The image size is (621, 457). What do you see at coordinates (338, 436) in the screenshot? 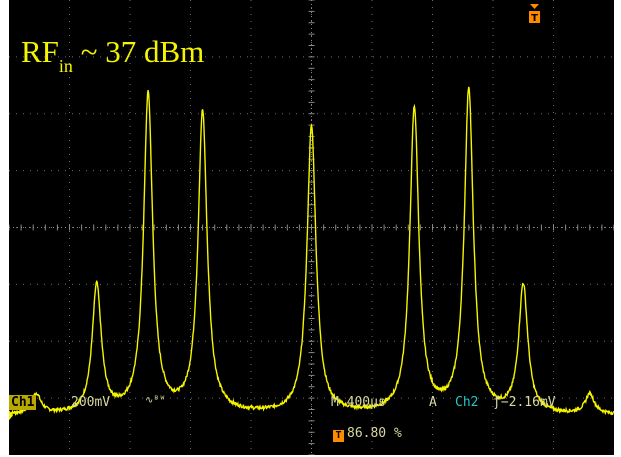
I see `trigger-icon: T` at bounding box center [338, 436].